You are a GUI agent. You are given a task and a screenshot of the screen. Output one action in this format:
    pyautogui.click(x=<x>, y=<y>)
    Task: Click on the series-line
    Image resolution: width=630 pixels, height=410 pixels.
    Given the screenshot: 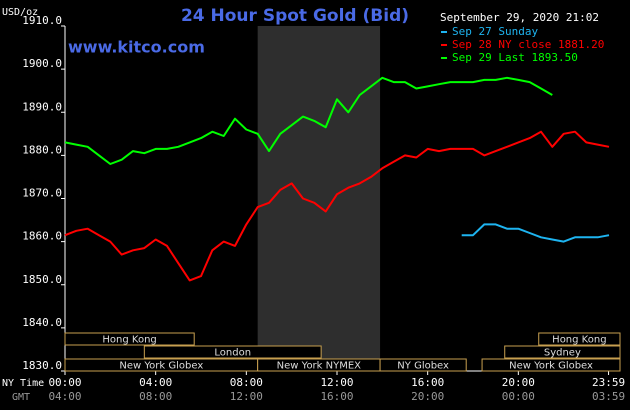 What is the action you would take?
    pyautogui.click(x=535, y=233)
    